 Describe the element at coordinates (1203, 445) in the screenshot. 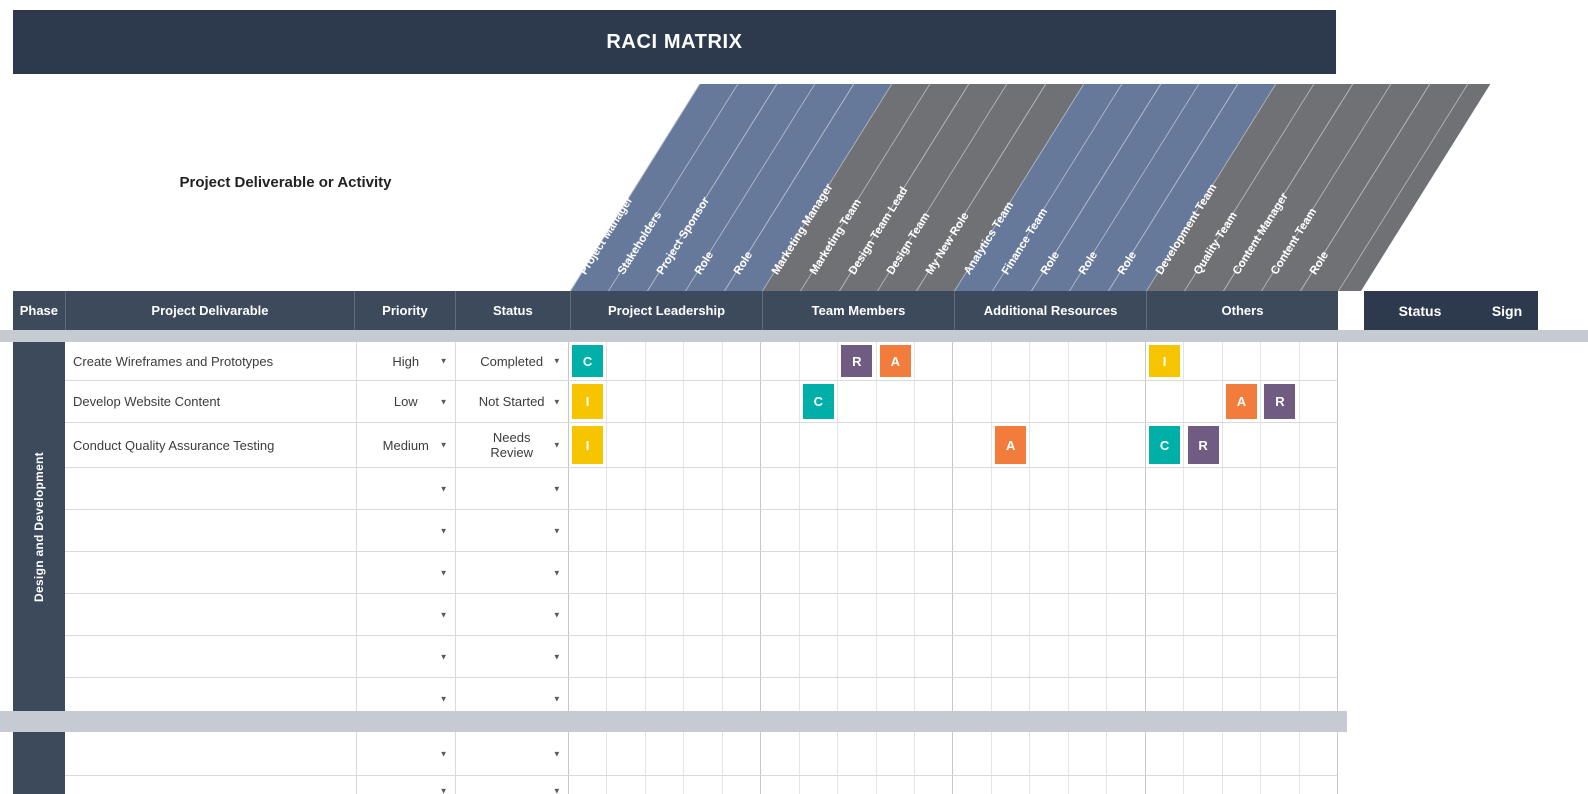

I see `raci-chip-R: R` at that location.